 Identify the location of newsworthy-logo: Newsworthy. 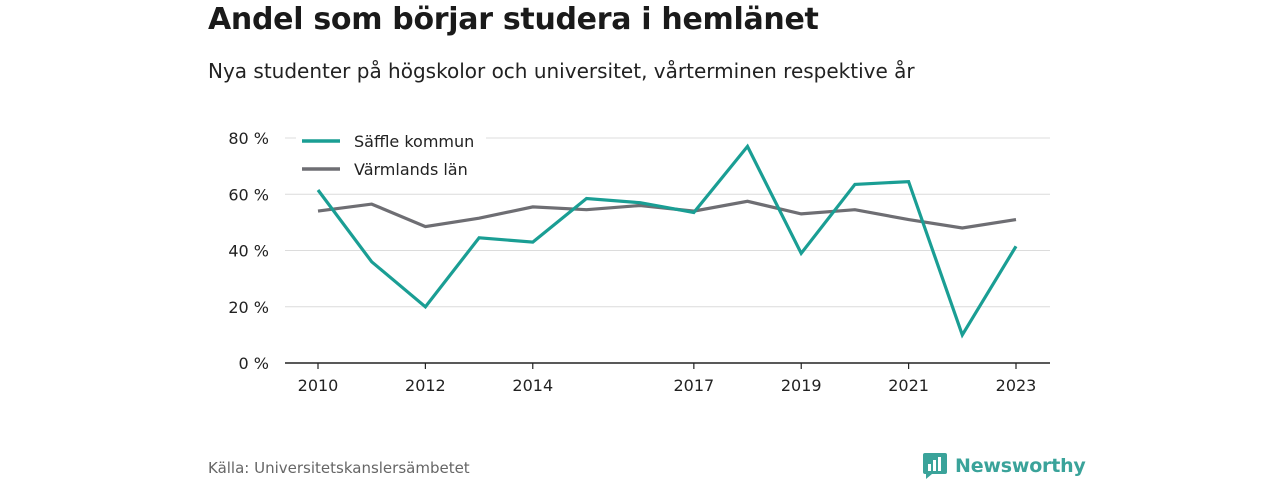
(1004, 466).